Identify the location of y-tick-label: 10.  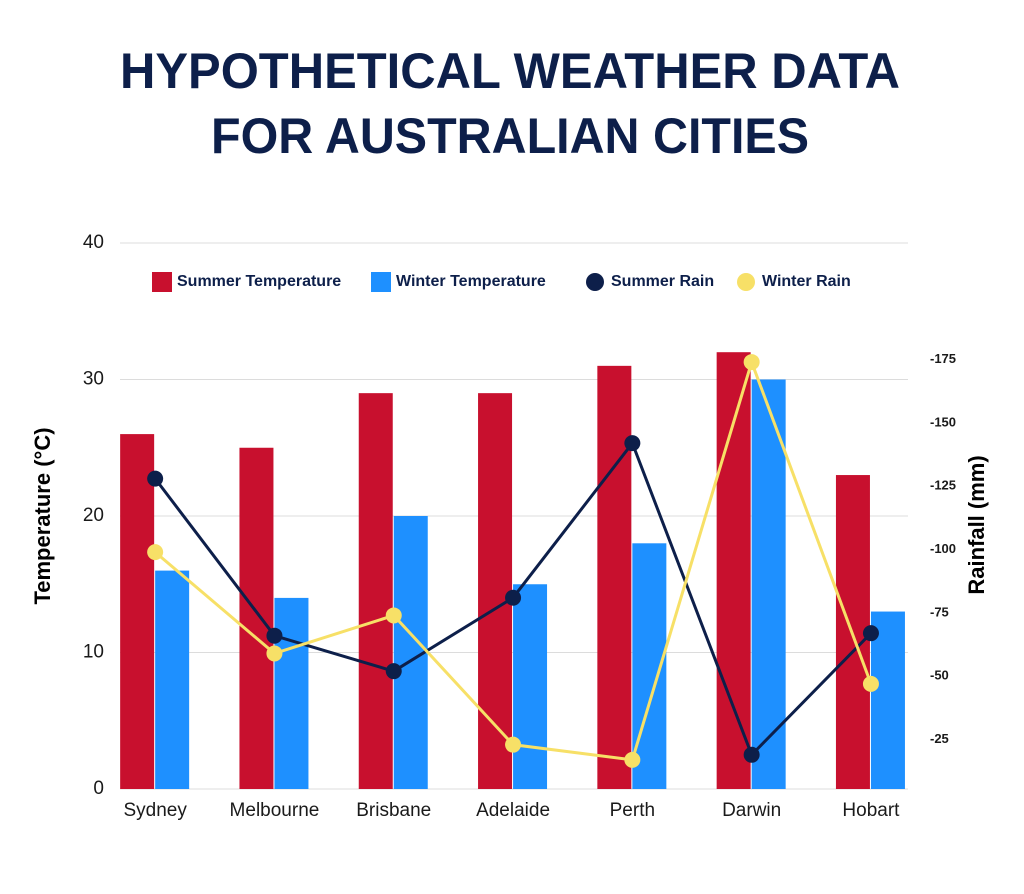
(93, 652).